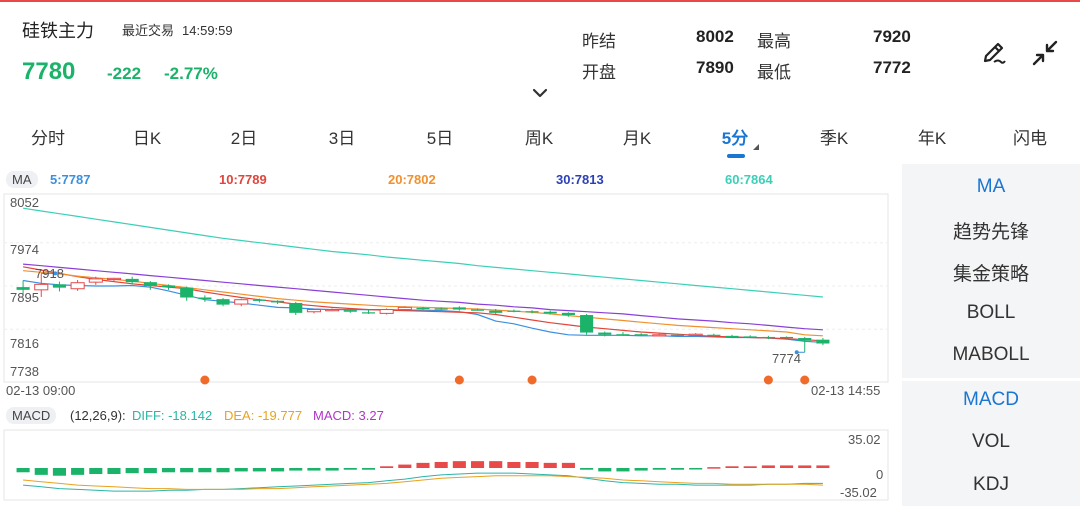 The width and height of the screenshot is (1080, 506). I want to click on macd-panel-frame, so click(446, 465).